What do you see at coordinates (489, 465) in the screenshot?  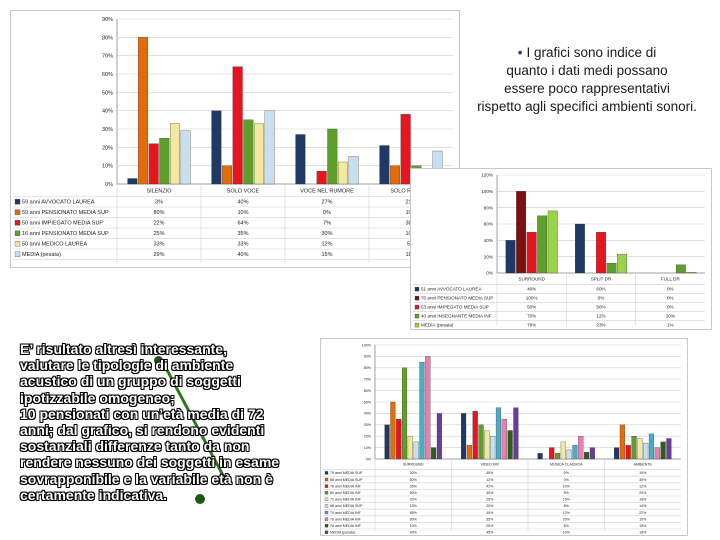 I see `x-category-label: VIDEO MIX` at bounding box center [489, 465].